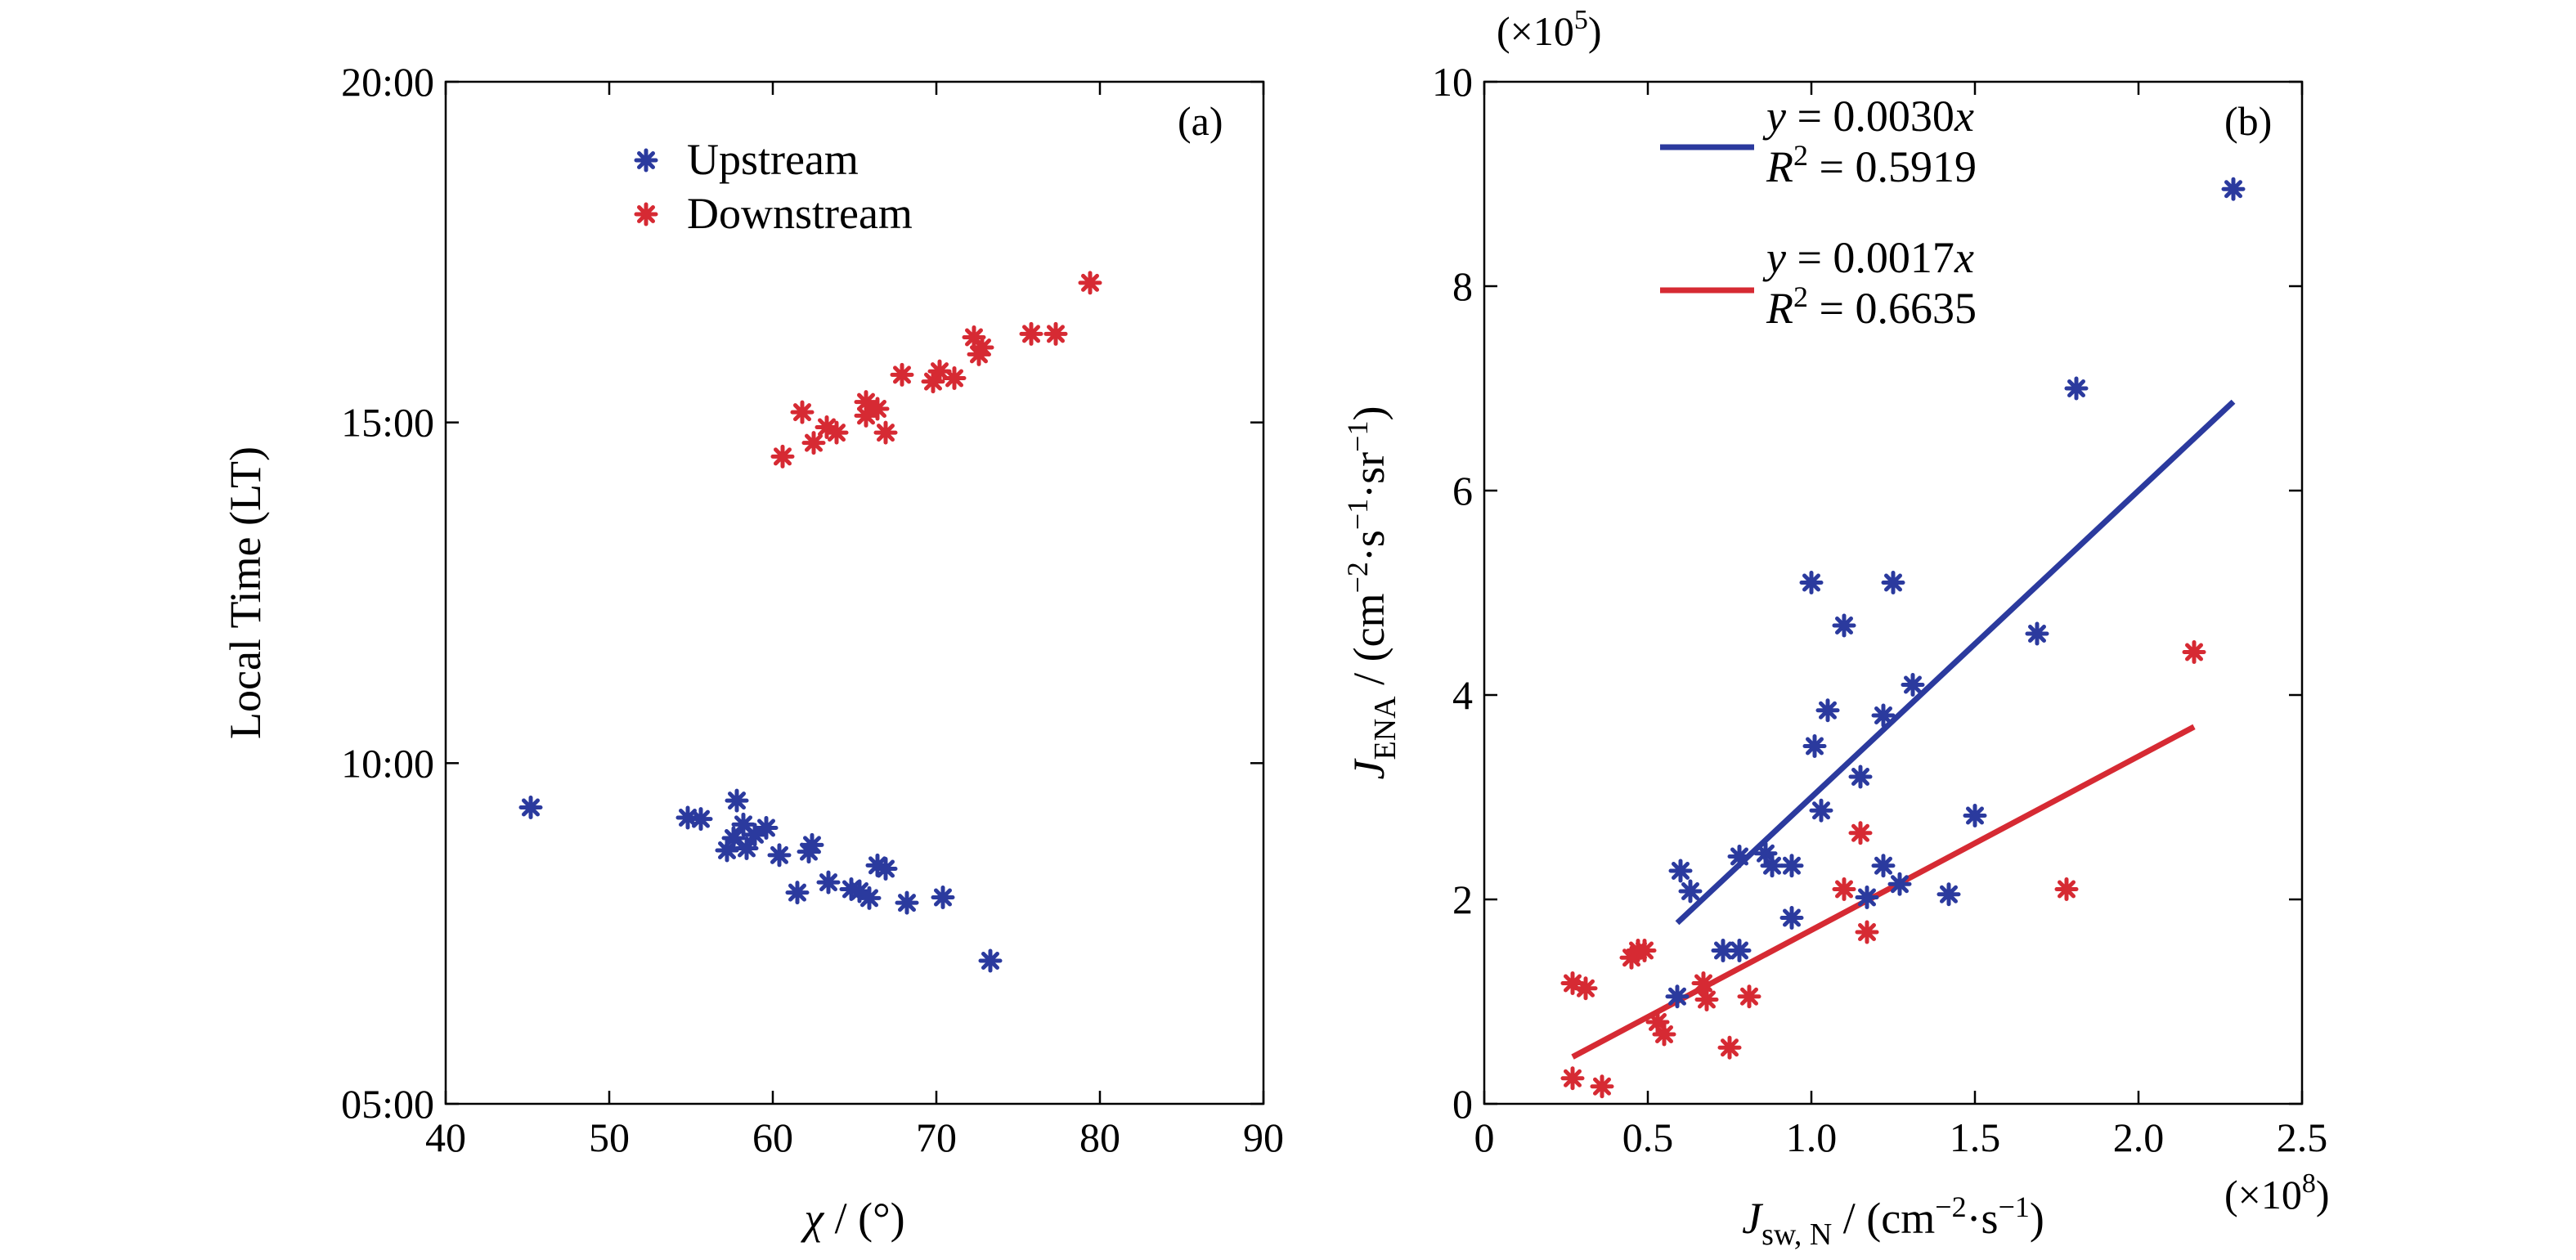 This screenshot has height=1260, width=2576. What do you see at coordinates (1893, 1221) in the screenshot?
I see `chart-b-xlabel: Jsw, N / (cm−2·s−1)` at bounding box center [1893, 1221].